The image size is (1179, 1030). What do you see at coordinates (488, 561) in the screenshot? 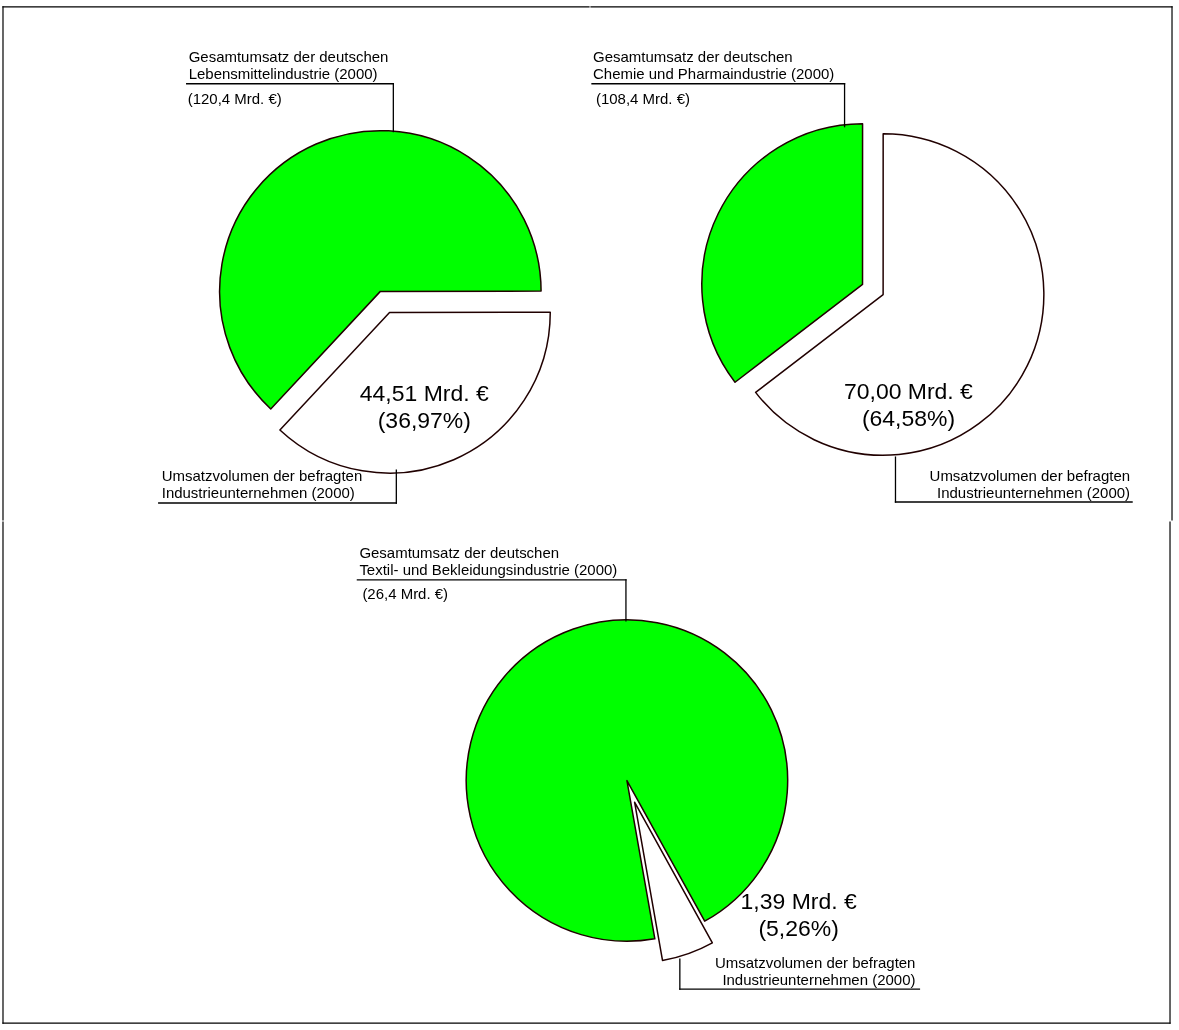
I see `slice-label: Gesamtumsatz der deutschen Textil- und Bekleidungsindustrie (2000)` at bounding box center [488, 561].